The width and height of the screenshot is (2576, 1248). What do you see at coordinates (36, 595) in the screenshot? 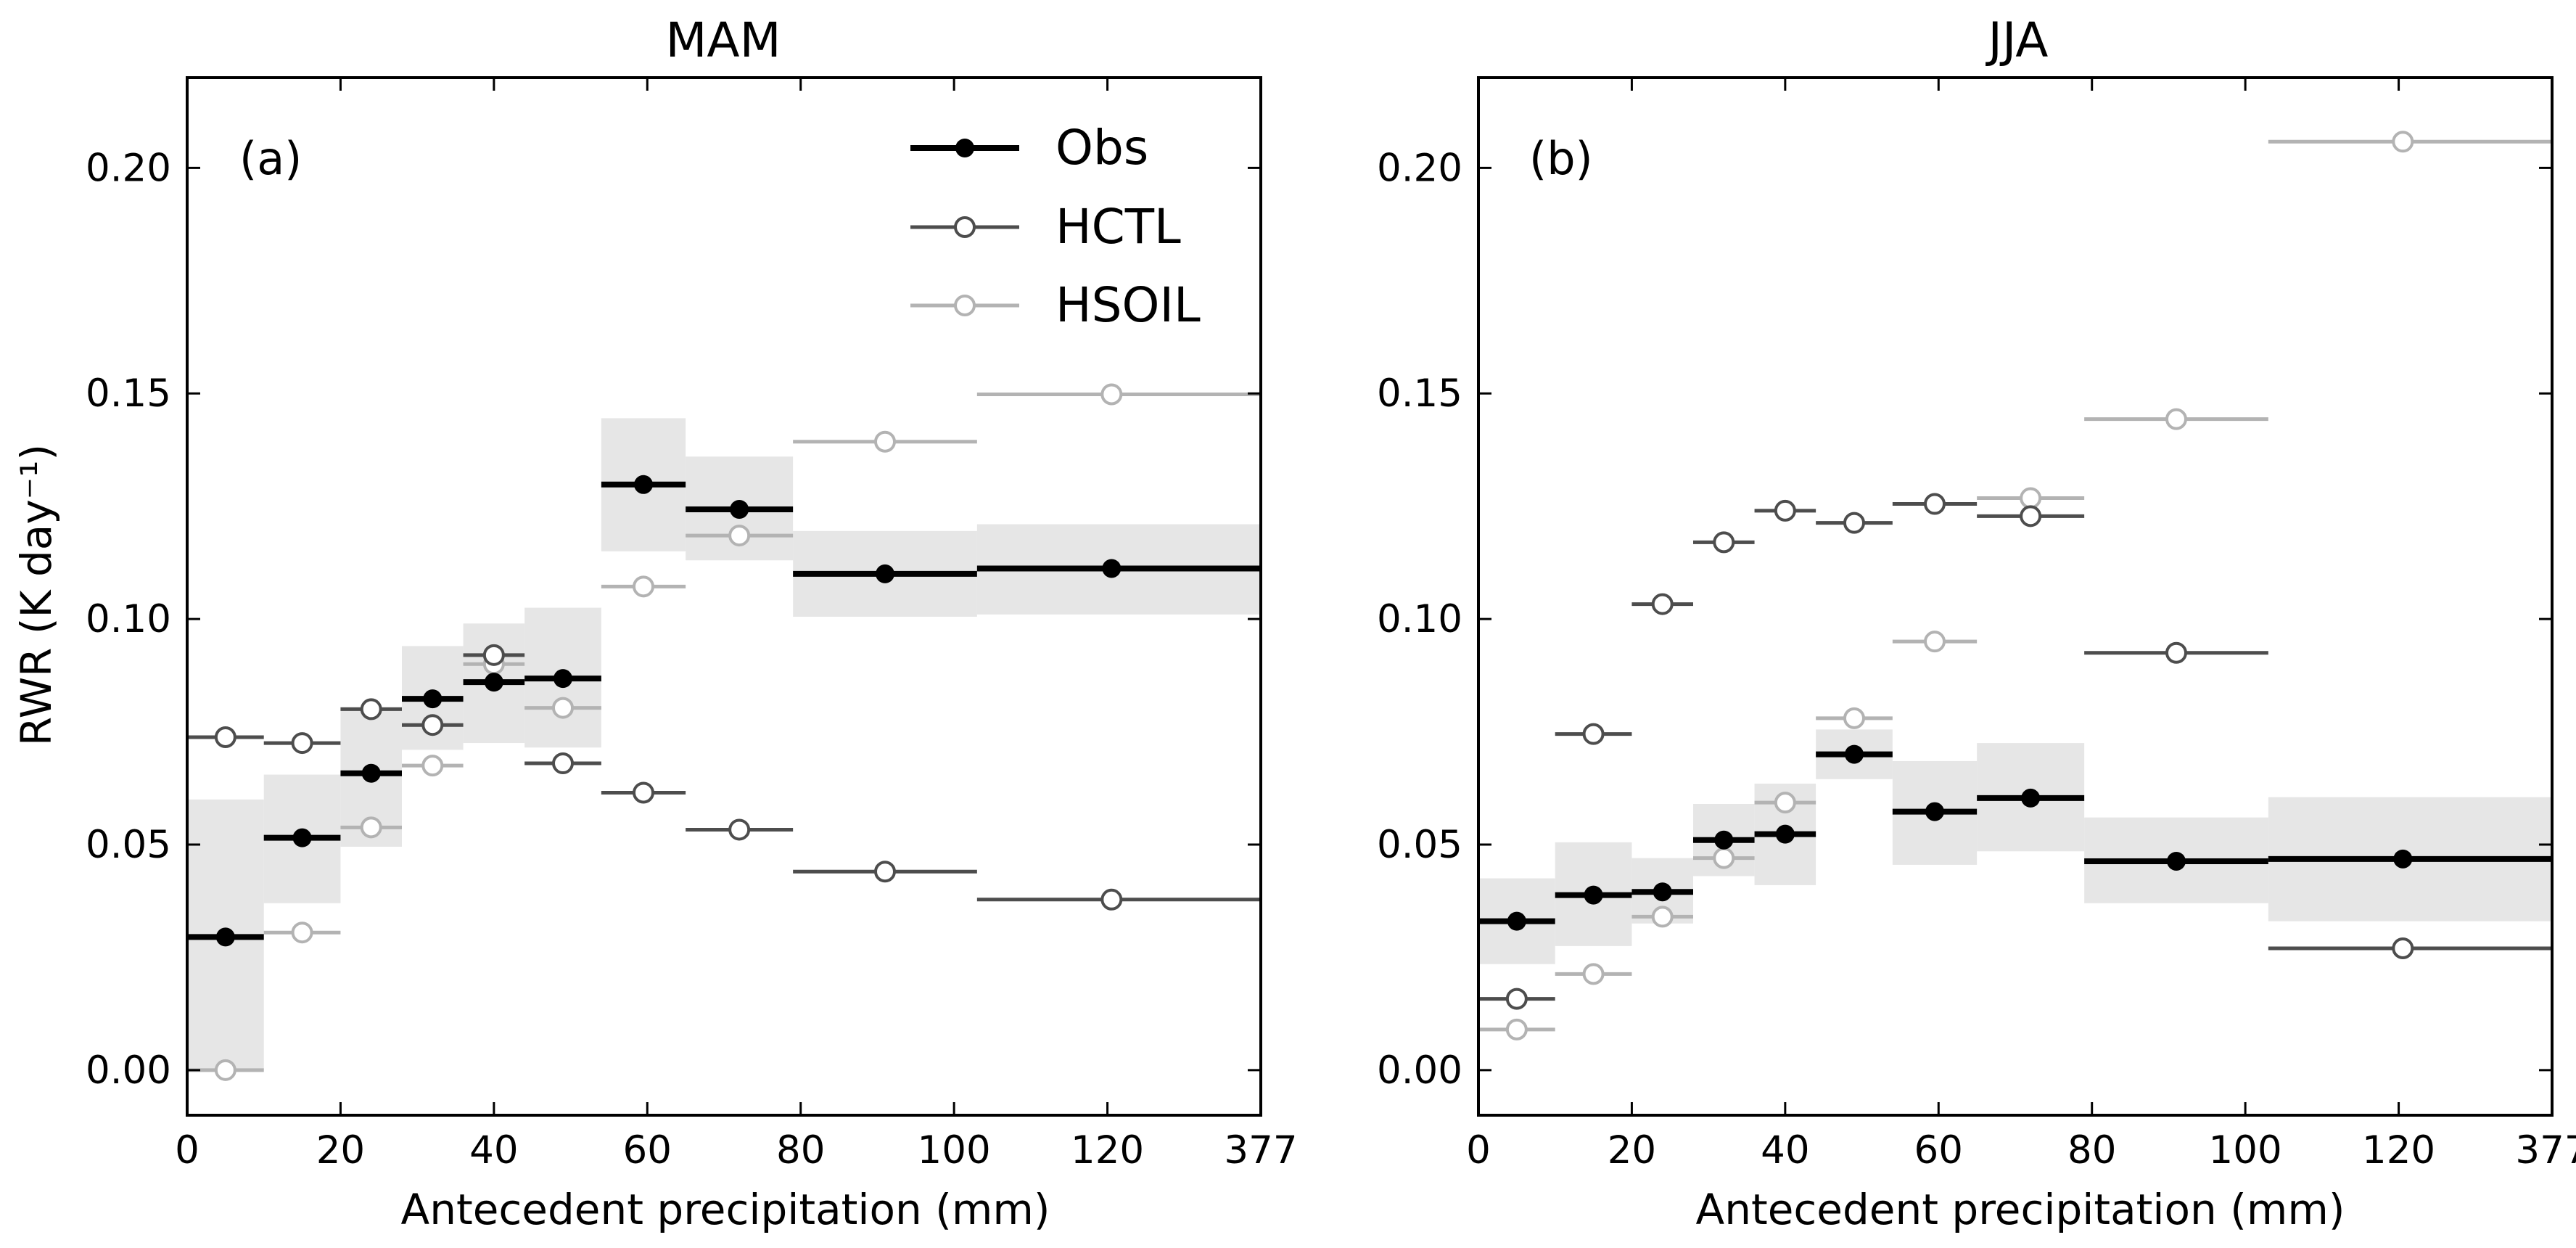
I see `y-axis-label: RWR (K day⁻¹)` at bounding box center [36, 595].